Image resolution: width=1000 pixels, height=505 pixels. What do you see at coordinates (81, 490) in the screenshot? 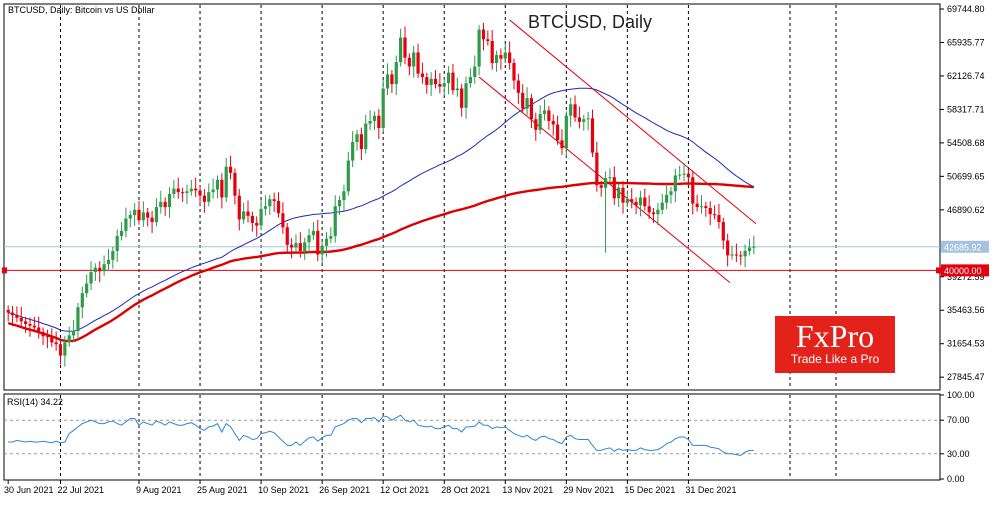
I see `x-tick-label-1: 22 Jul 2021` at bounding box center [81, 490].